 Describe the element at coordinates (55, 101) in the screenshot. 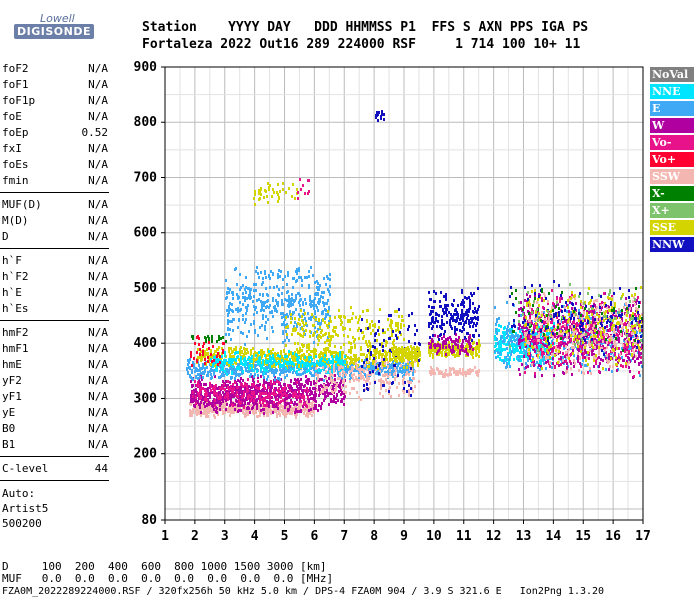

I see `param-row-fof1p: foF1p N/A` at that location.